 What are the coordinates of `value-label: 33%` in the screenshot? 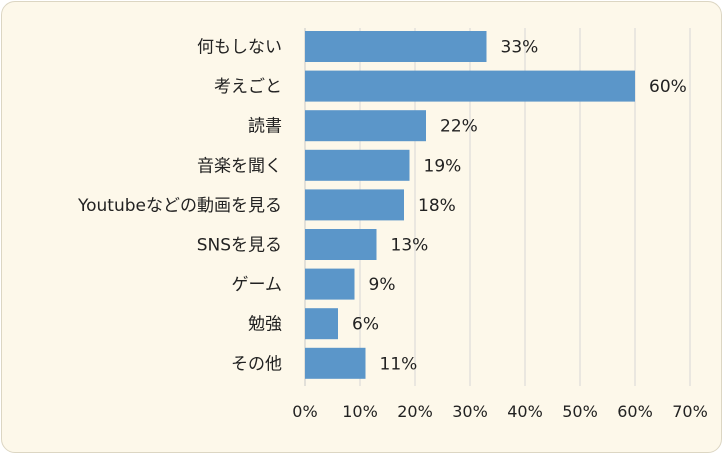 It's located at (520, 48).